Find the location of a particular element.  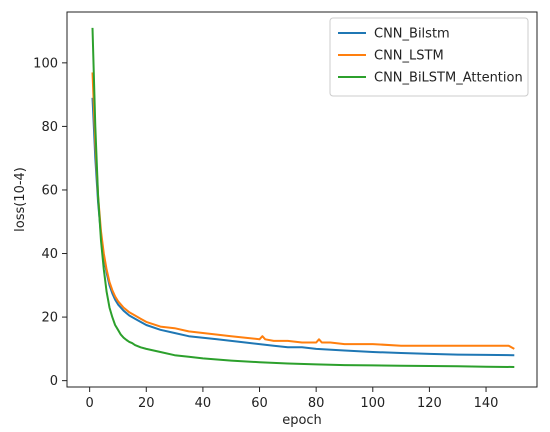

y-tick-label: 0 is located at coordinates (54, 381).